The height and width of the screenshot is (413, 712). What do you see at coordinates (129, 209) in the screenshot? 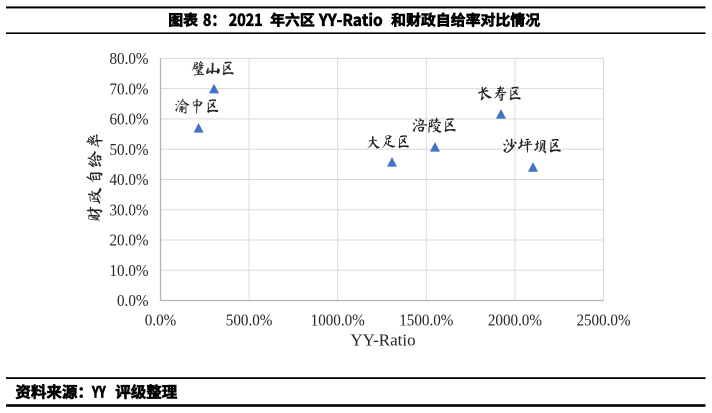
I see `svg-text: 30.0%` at bounding box center [129, 209].